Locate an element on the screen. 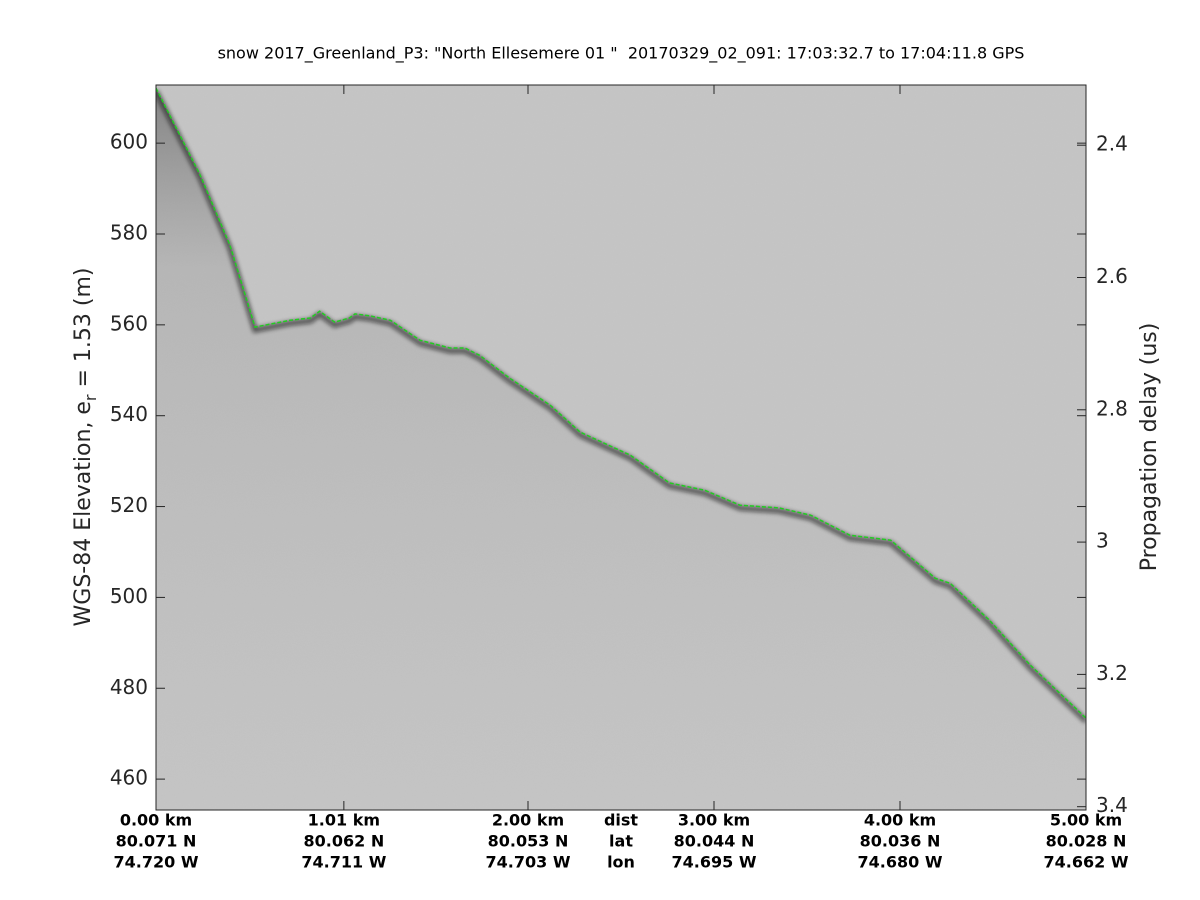 The width and height of the screenshot is (1200, 900). y-tick-label: 580 is located at coordinates (129, 232).